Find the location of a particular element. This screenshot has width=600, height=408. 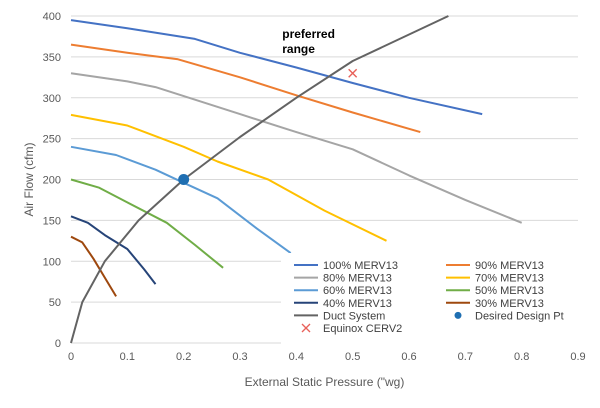

legend-item-desired-design-pt: Desired Design Pt is located at coordinates (509, 316).